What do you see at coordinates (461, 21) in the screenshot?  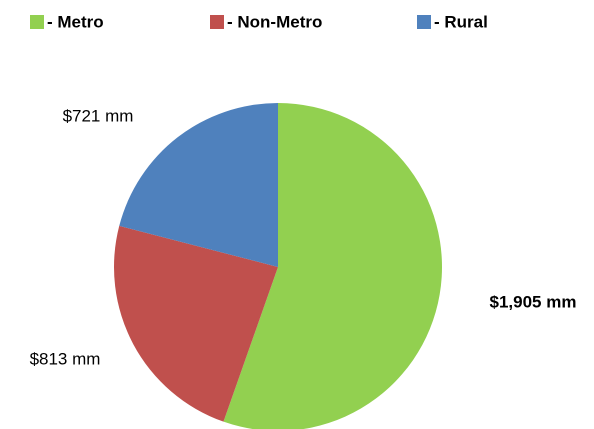 I see `legend-label: - Rural` at bounding box center [461, 21].